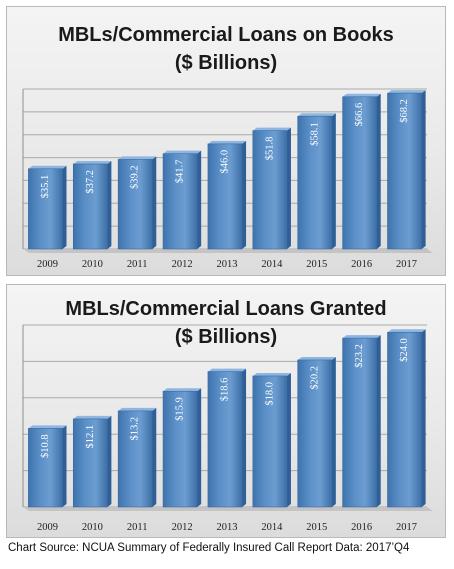 The width and height of the screenshot is (454, 569). What do you see at coordinates (225, 162) in the screenshot?
I see `bar-value-label: $46.0` at bounding box center [225, 162].